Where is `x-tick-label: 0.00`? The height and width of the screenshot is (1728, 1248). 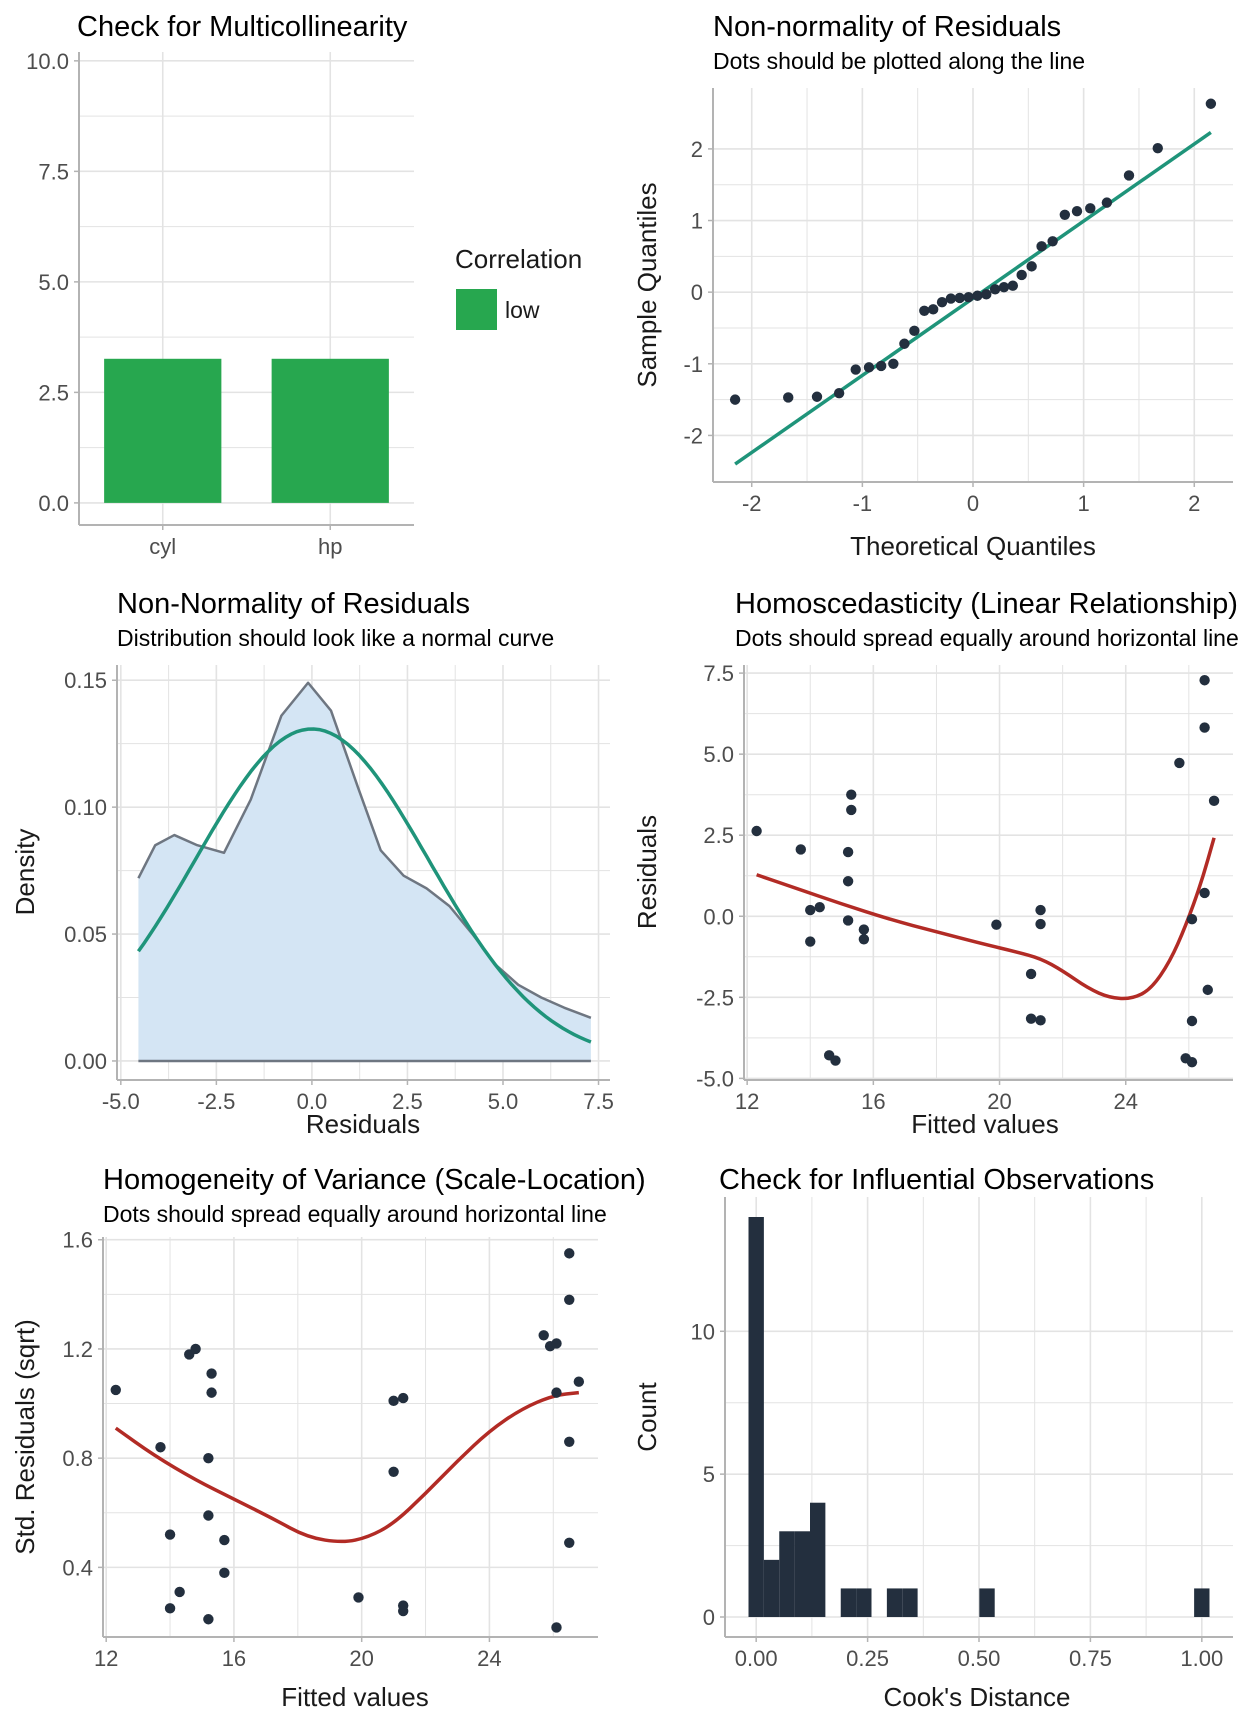
x-tick-label: 0.00 is located at coordinates (756, 1658).